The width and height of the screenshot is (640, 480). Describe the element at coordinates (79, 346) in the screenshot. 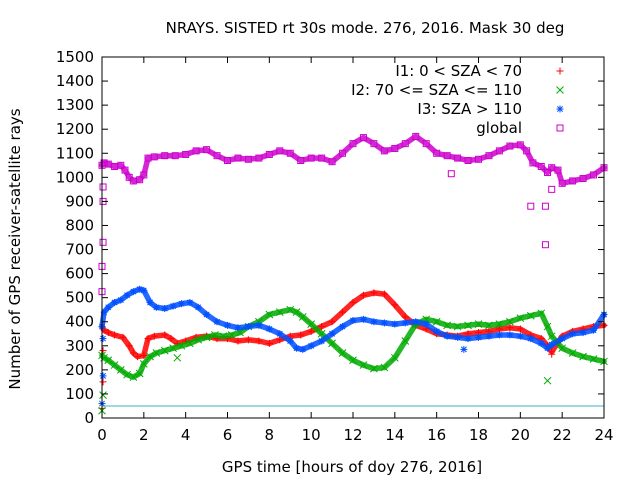

I see `y-tick-label: 300` at that location.